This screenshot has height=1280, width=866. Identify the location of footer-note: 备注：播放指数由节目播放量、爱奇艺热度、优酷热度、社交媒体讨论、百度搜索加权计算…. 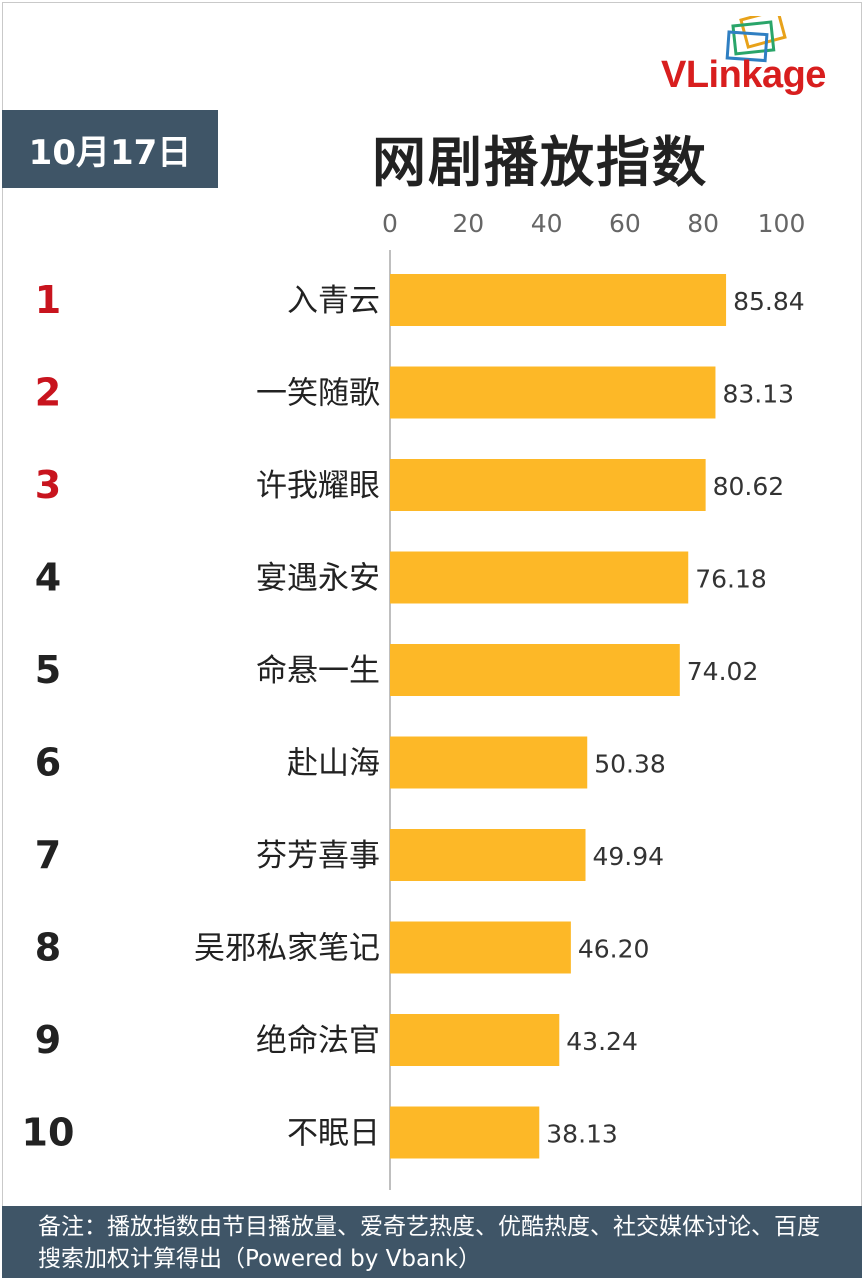
(432, 1242).